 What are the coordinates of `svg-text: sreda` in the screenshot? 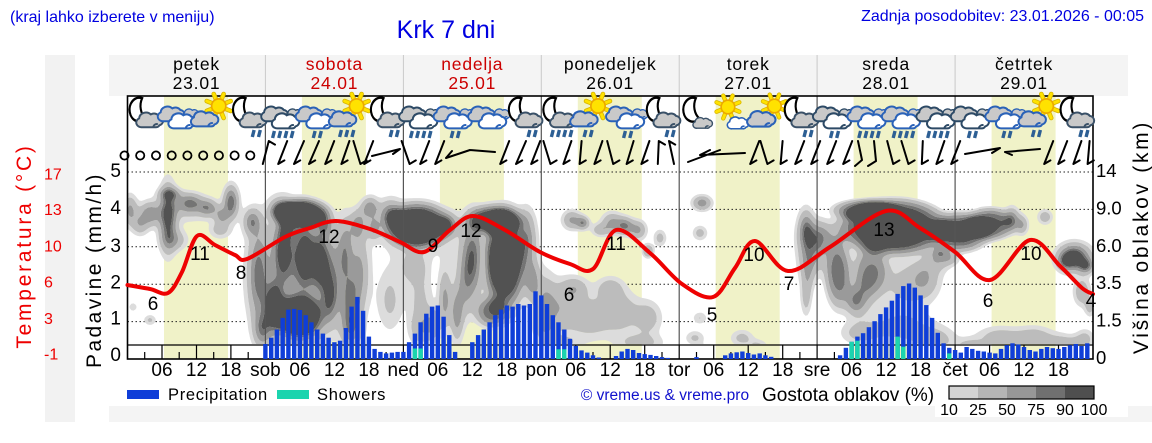 It's located at (886, 64).